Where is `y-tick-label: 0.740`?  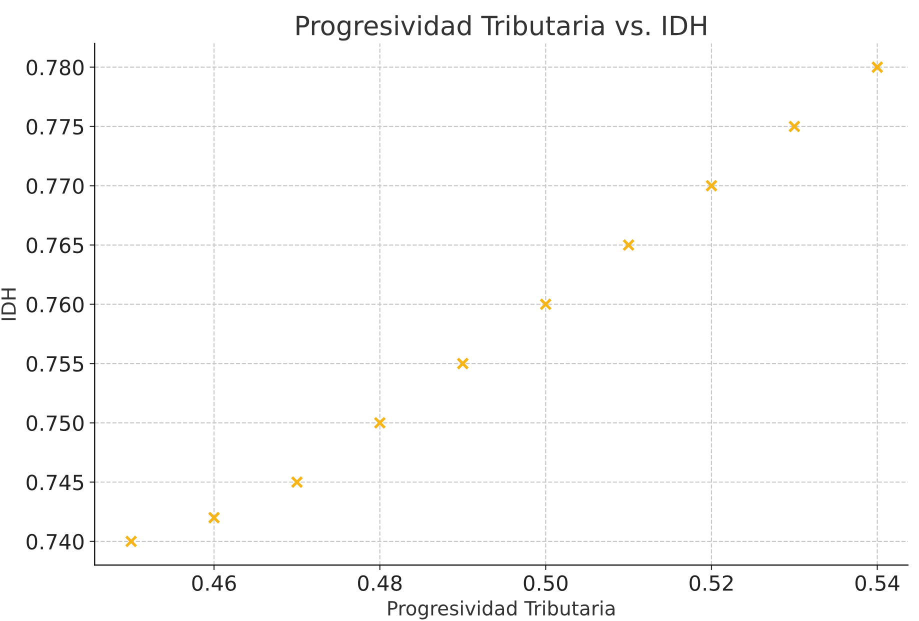 y-tick-label: 0.740 is located at coordinates (55, 542).